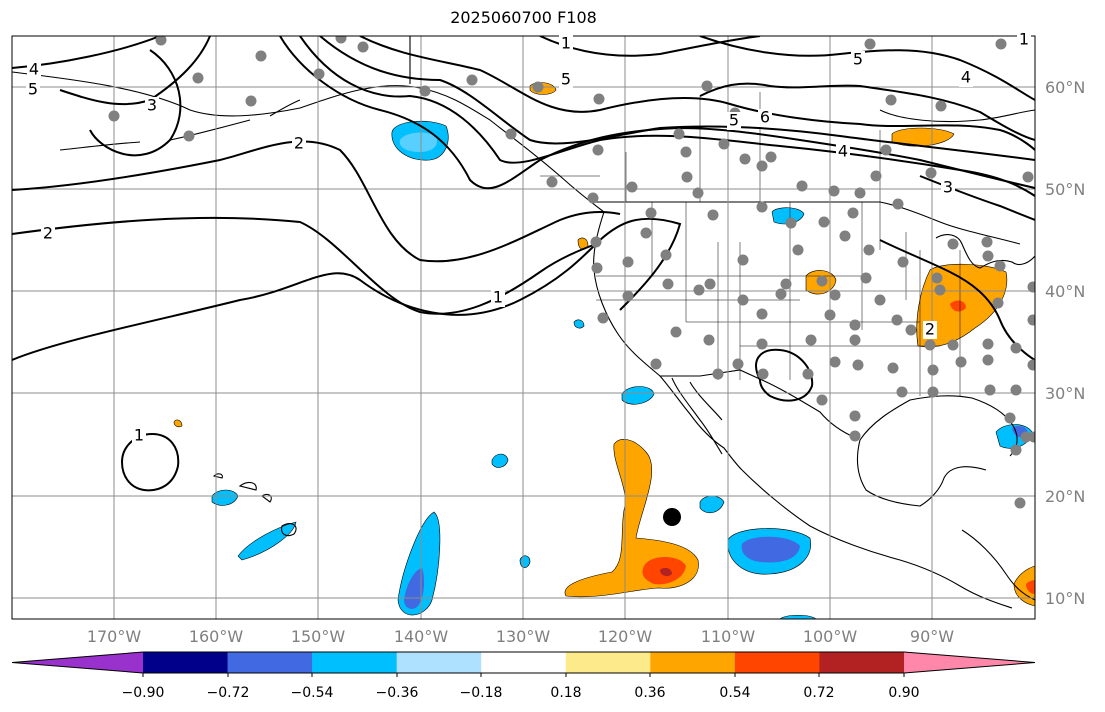 Image resolution: width=1105 pixels, height=712 pixels. Describe the element at coordinates (34, 69) in the screenshot. I see `contour-label: 4` at that location.